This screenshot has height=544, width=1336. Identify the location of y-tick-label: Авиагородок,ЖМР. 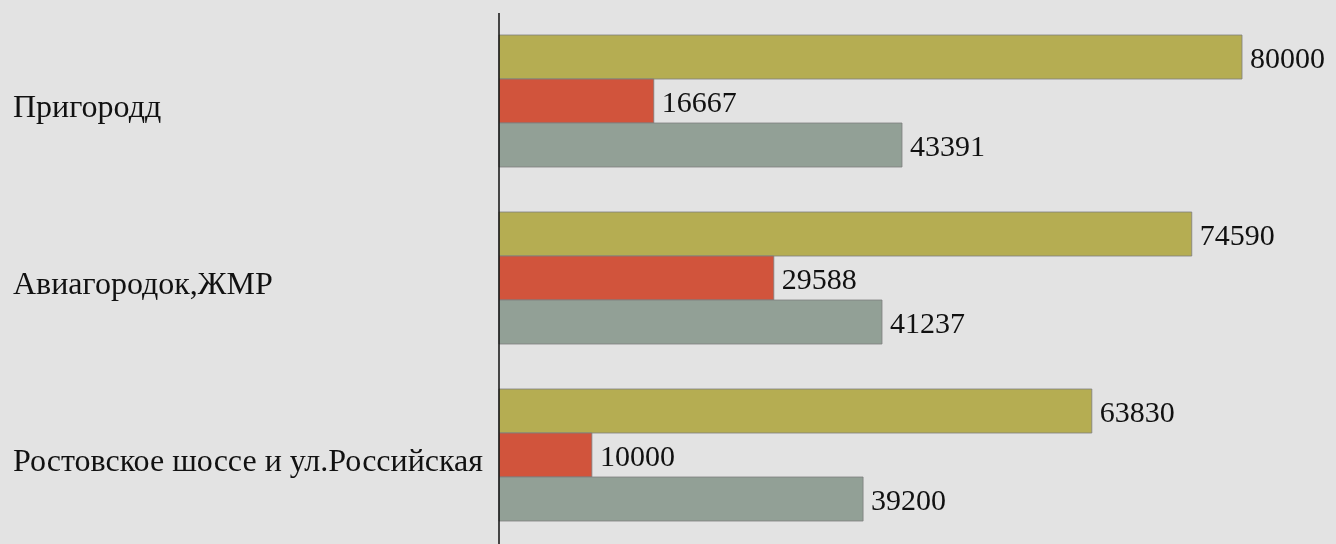
(143, 282).